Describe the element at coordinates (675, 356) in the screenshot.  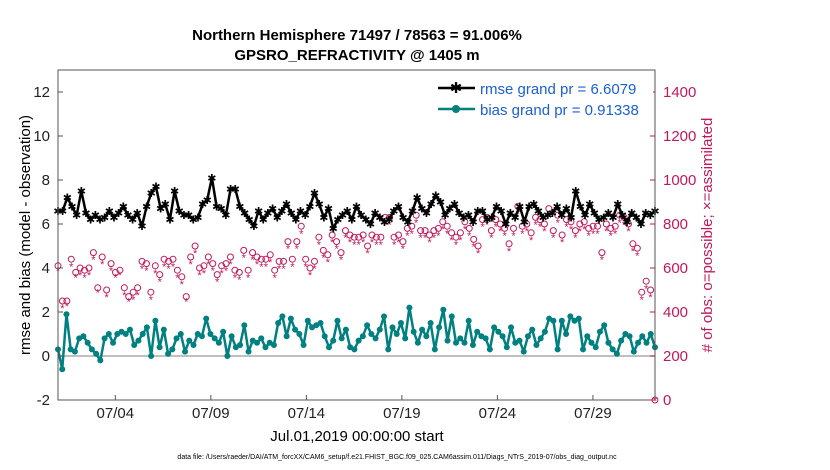
I see `y2-tick-label: 200` at that location.